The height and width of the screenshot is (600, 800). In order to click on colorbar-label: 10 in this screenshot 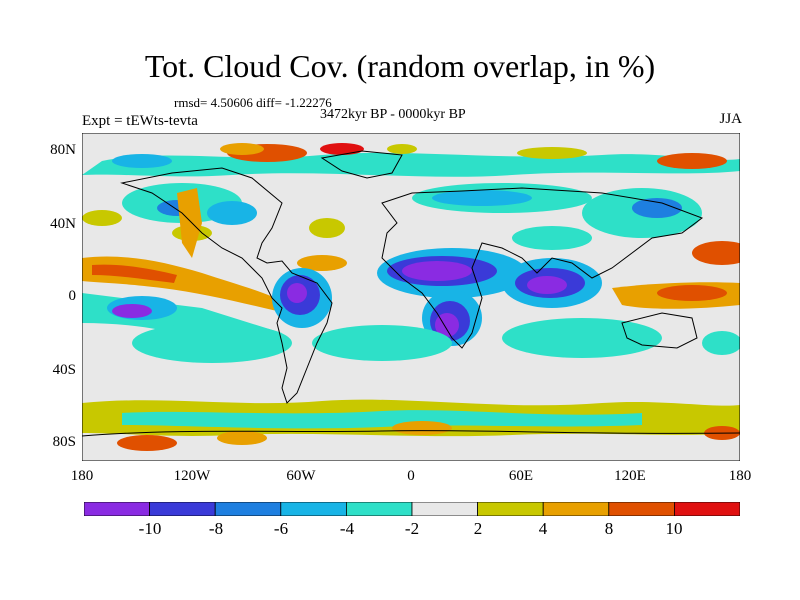, I will do `click(674, 528)`.